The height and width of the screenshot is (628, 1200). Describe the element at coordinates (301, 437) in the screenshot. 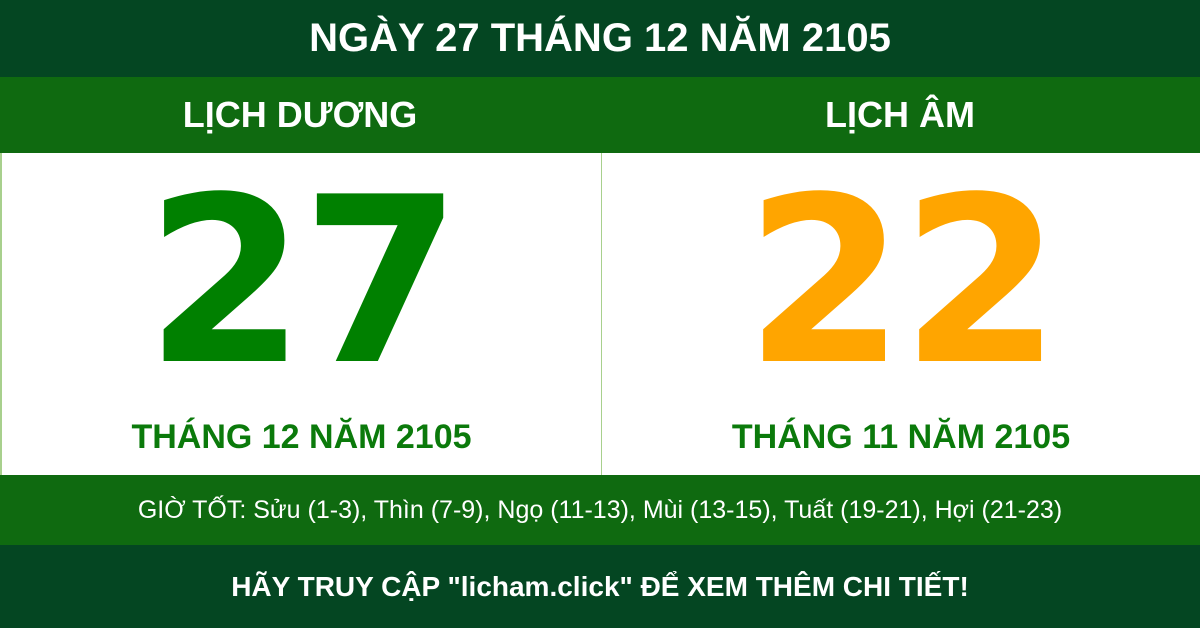

I see `solar-month-year: THÁNG 12 NĂM 2105` at that location.